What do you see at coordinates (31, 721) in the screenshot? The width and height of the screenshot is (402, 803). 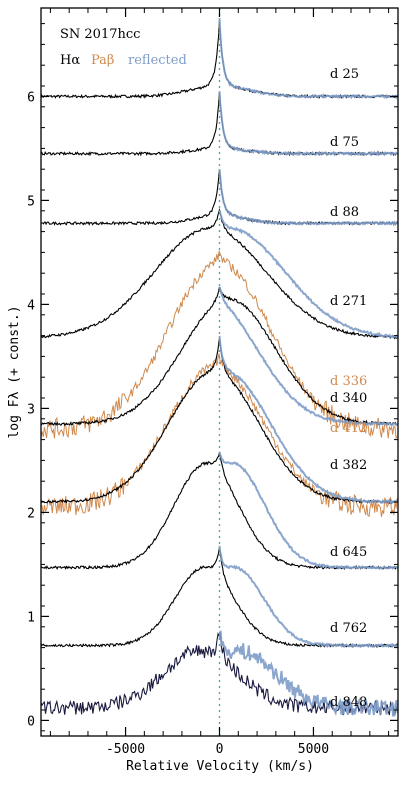 I see `y-tick-label: 0` at bounding box center [31, 721].